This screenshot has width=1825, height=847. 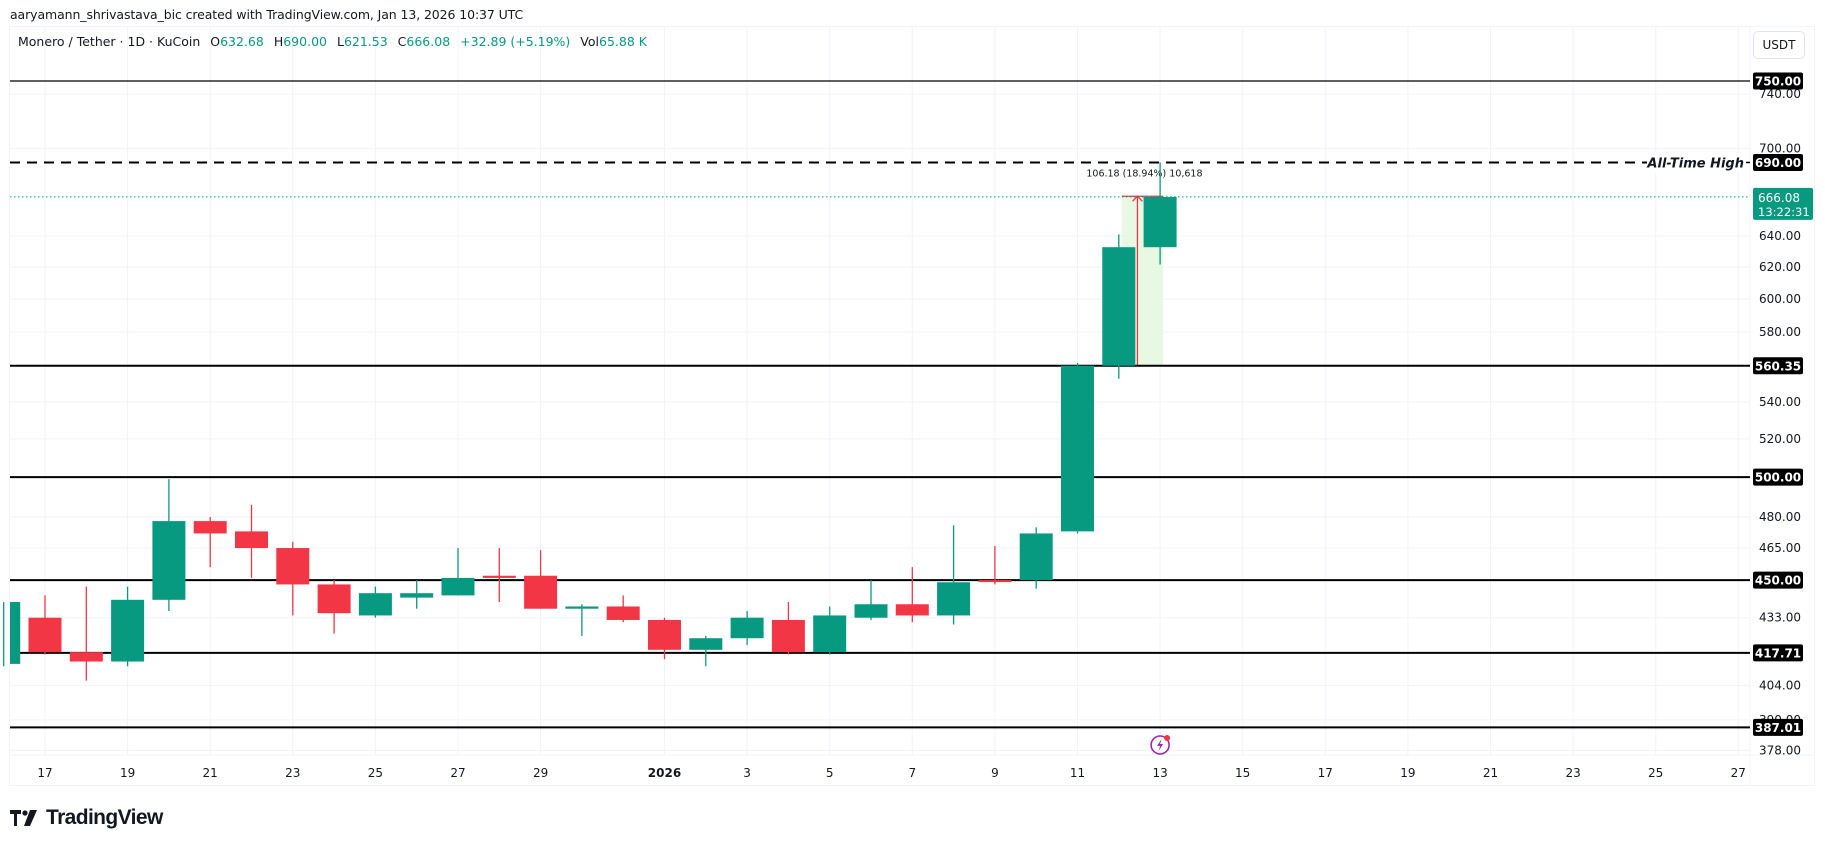 What do you see at coordinates (747, 773) in the screenshot?
I see `time-tick-label: 3` at bounding box center [747, 773].